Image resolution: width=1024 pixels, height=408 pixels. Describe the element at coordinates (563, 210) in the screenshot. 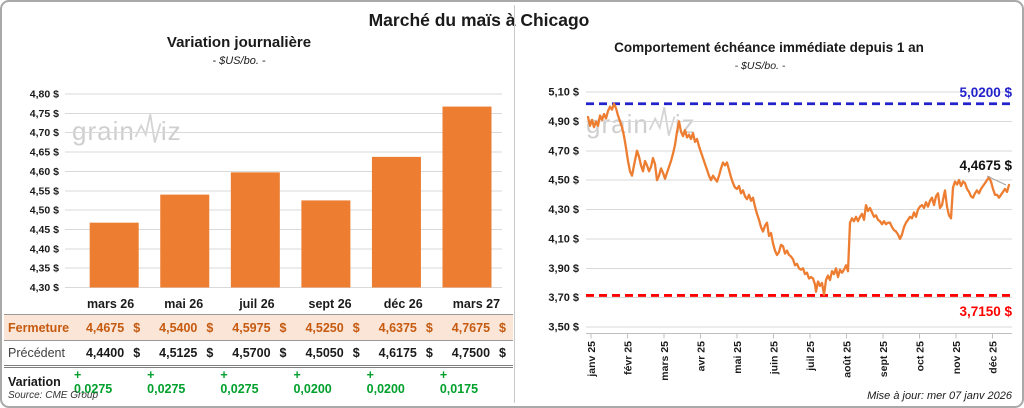

I see `right-y-tick-label: 4,30 $` at that location.